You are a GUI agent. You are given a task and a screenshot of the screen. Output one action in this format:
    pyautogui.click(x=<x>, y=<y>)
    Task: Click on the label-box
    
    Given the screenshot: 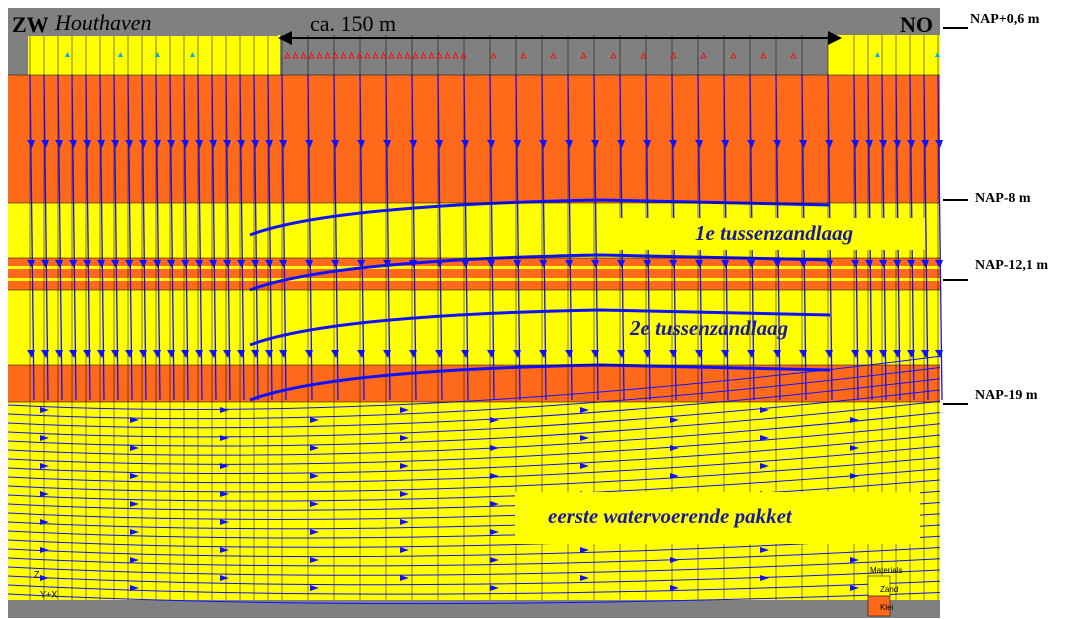 What is the action you would take?
    pyautogui.click(x=770, y=234)
    